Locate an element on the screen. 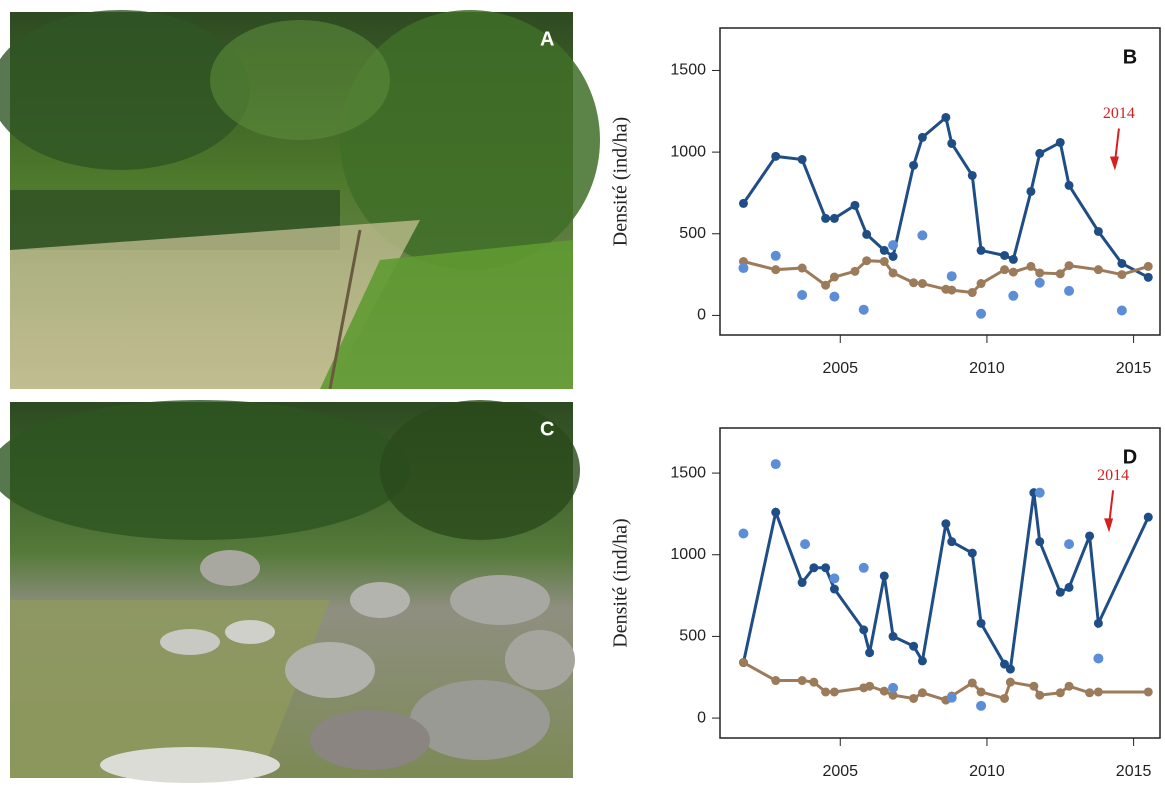 The image size is (1165, 799). photo-label: C is located at coordinates (547, 429).